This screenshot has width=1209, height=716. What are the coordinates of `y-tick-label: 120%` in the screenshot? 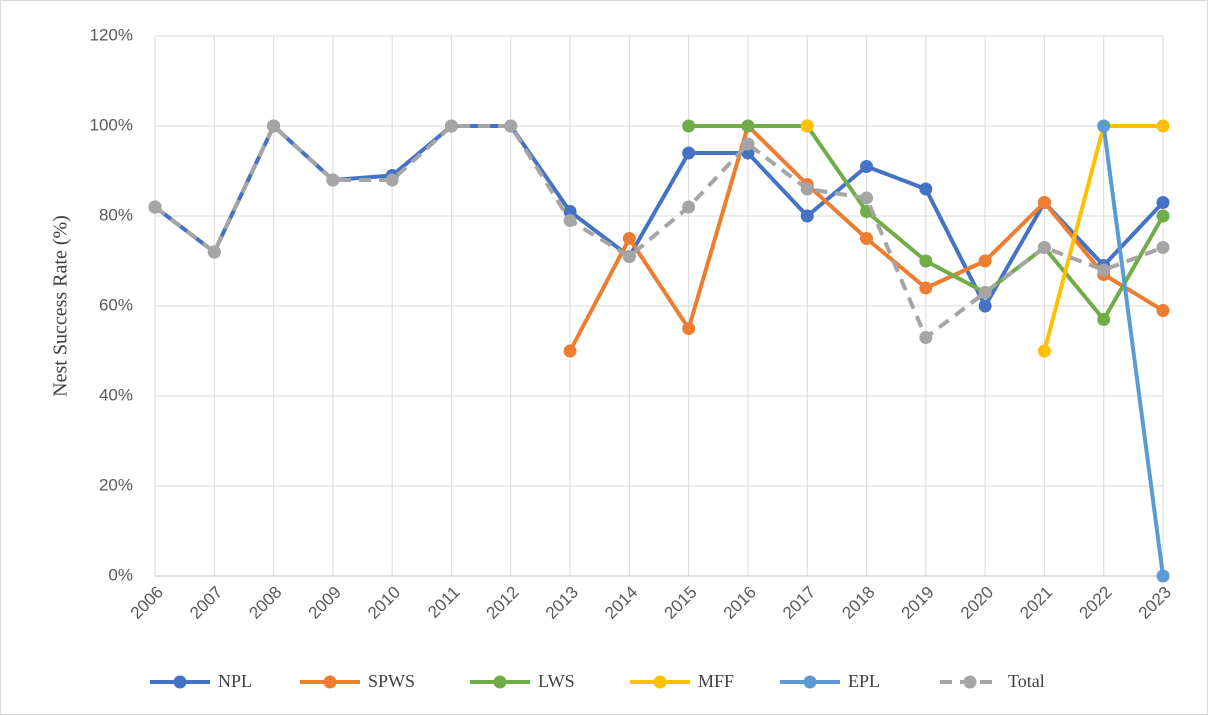 It's located at (111, 34).